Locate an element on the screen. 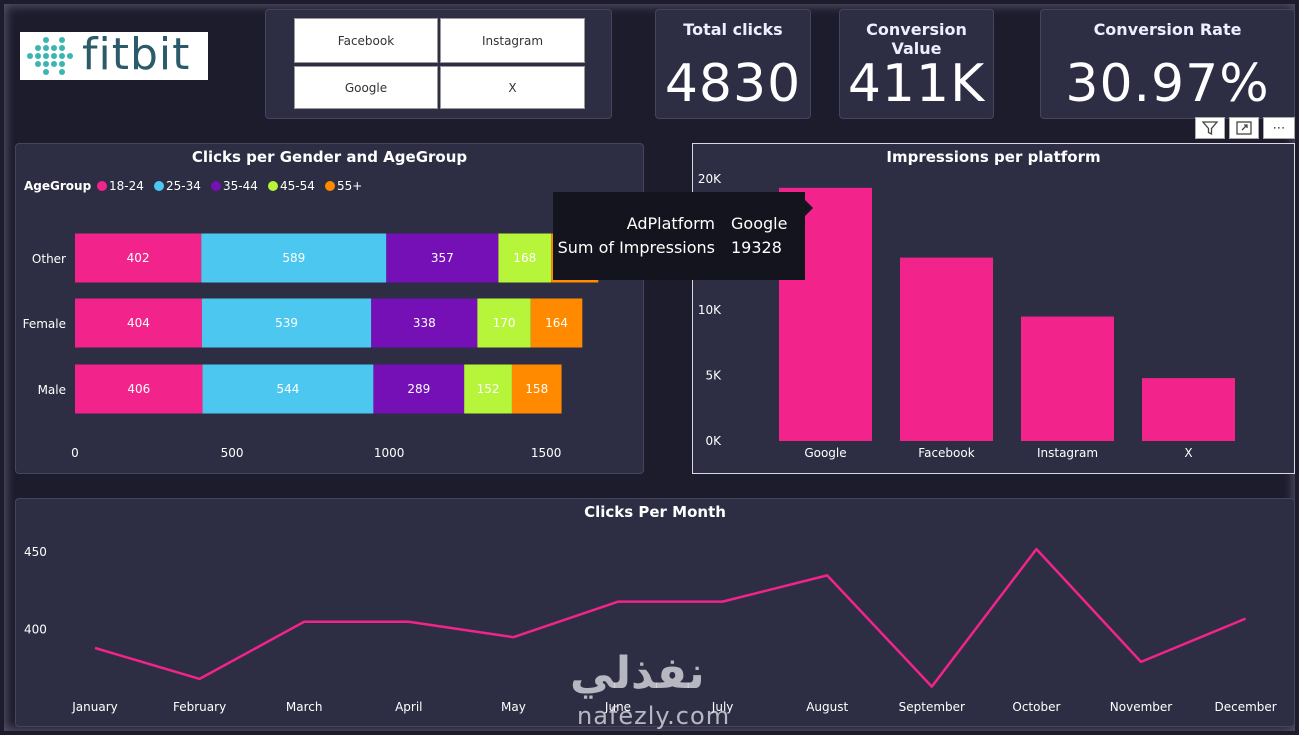 The image size is (1299, 735). slicer-x-button: X is located at coordinates (512, 87).